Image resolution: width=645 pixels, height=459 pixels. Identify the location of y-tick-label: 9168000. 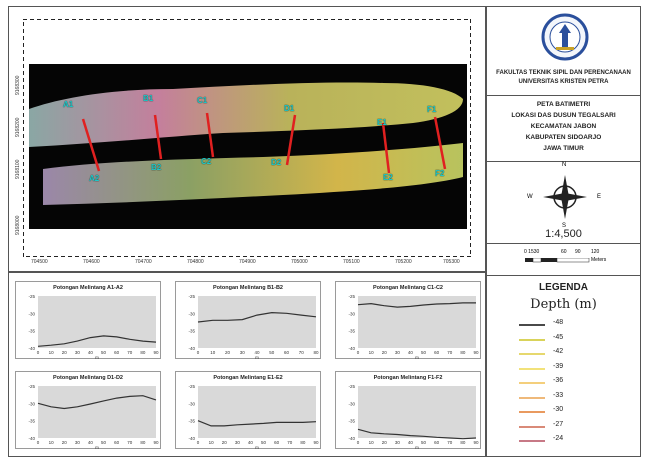
(18, 225).